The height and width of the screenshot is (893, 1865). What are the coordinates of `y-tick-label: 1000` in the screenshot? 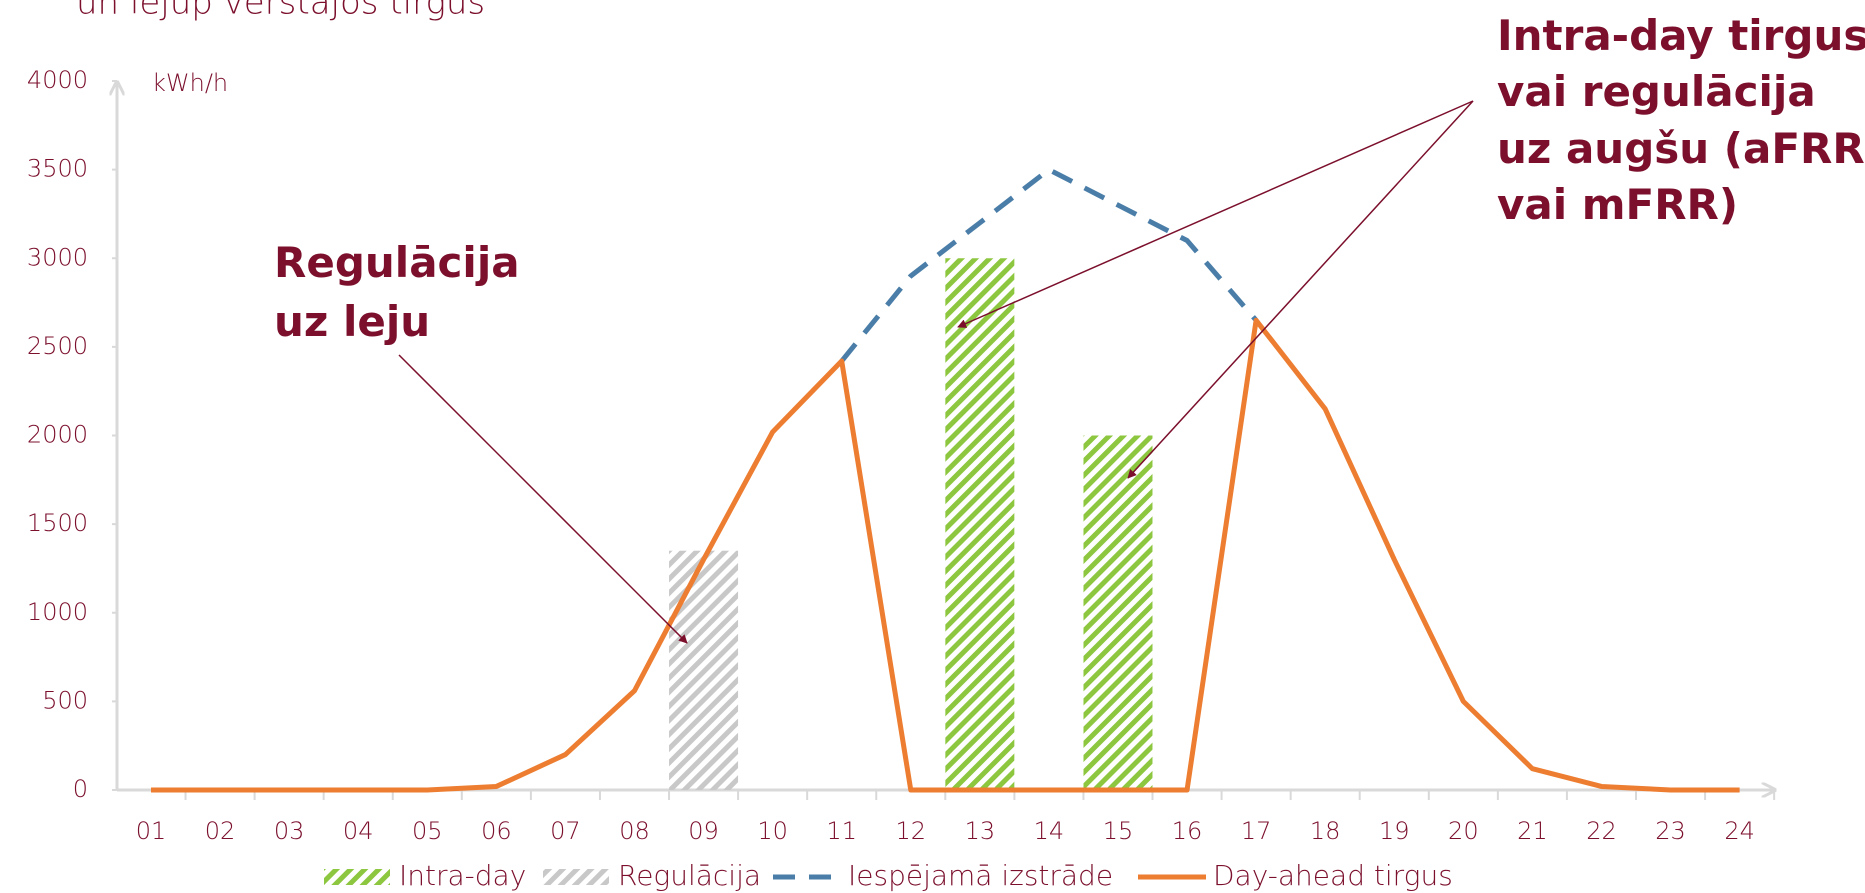 It's located at (57, 612).